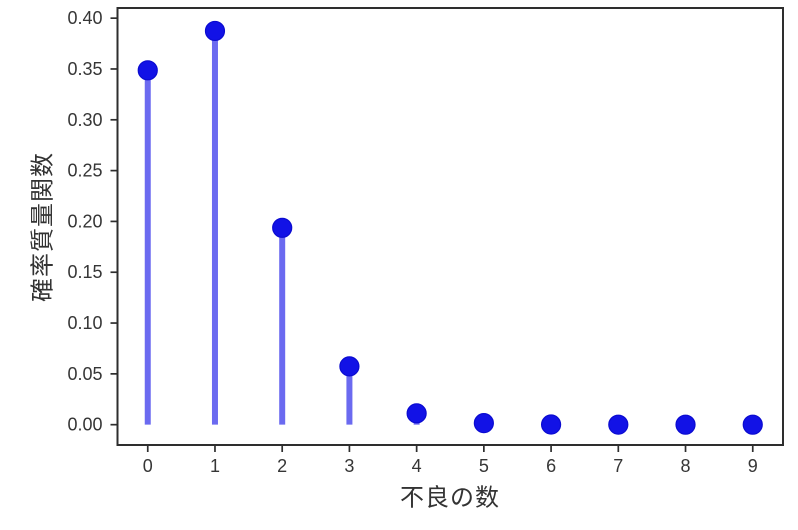 Image resolution: width=798 pixels, height=530 pixels. I want to click on x-tick-label: 7, so click(618, 466).